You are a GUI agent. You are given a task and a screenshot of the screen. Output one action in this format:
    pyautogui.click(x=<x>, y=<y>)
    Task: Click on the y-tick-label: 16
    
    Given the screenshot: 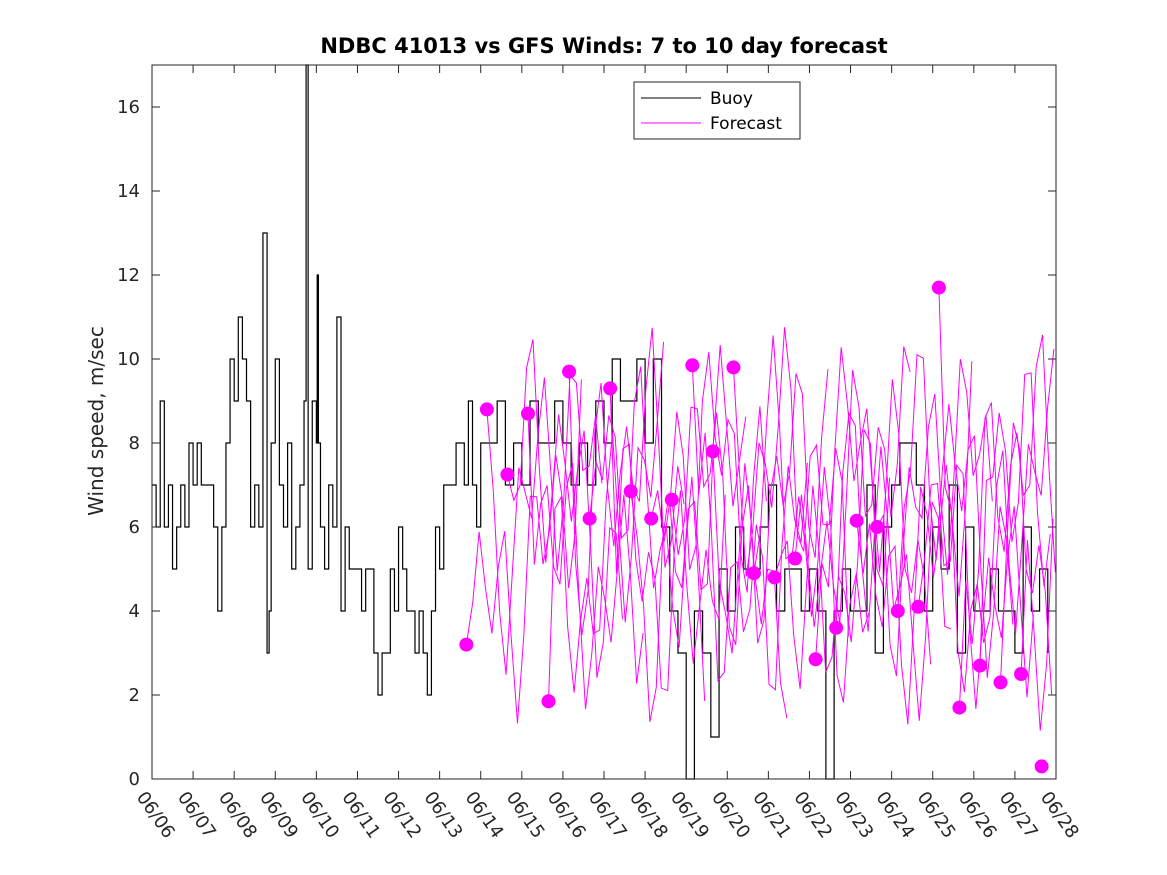 What is the action you would take?
    pyautogui.click(x=128, y=107)
    